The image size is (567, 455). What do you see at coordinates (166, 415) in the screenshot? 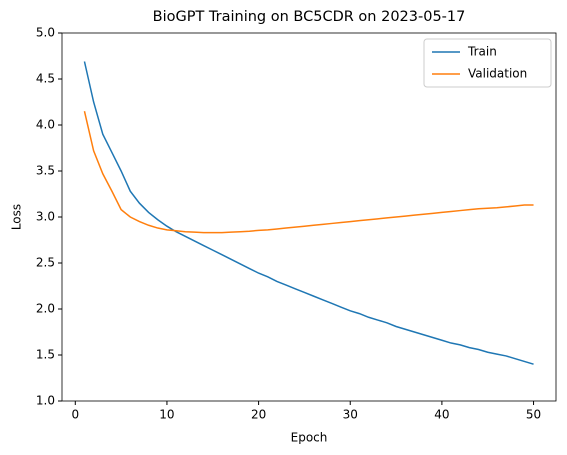
I see `x-tick-label: 10` at bounding box center [166, 415].